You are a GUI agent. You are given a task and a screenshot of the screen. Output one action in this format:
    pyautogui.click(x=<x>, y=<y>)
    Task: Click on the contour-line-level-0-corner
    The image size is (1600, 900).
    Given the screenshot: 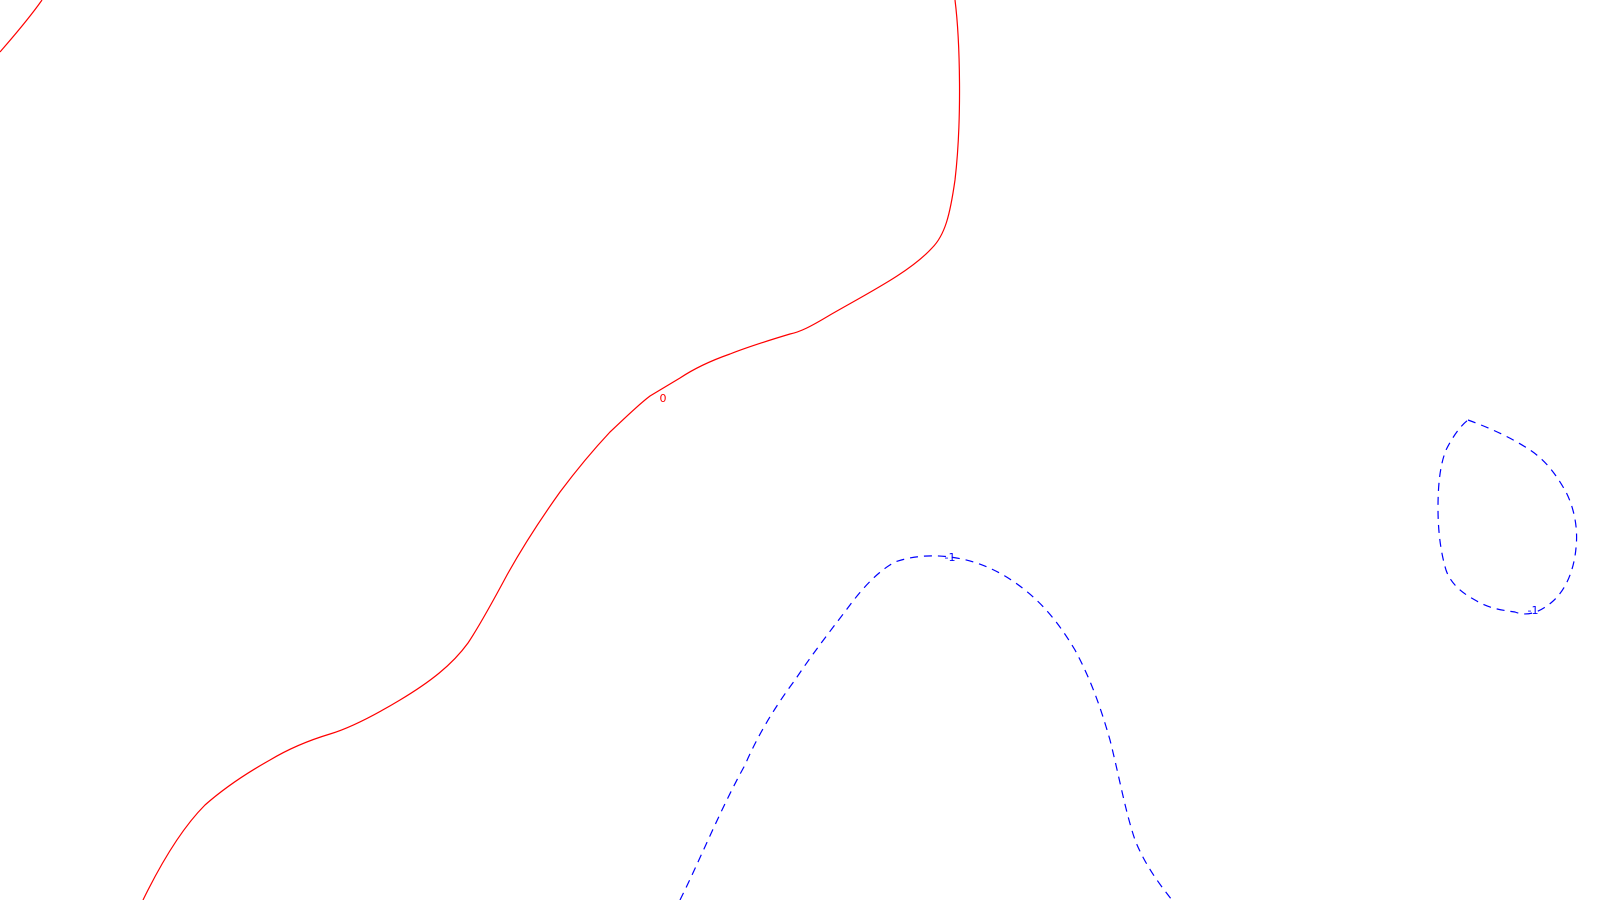 What is the action you would take?
    pyautogui.click(x=21, y=26)
    